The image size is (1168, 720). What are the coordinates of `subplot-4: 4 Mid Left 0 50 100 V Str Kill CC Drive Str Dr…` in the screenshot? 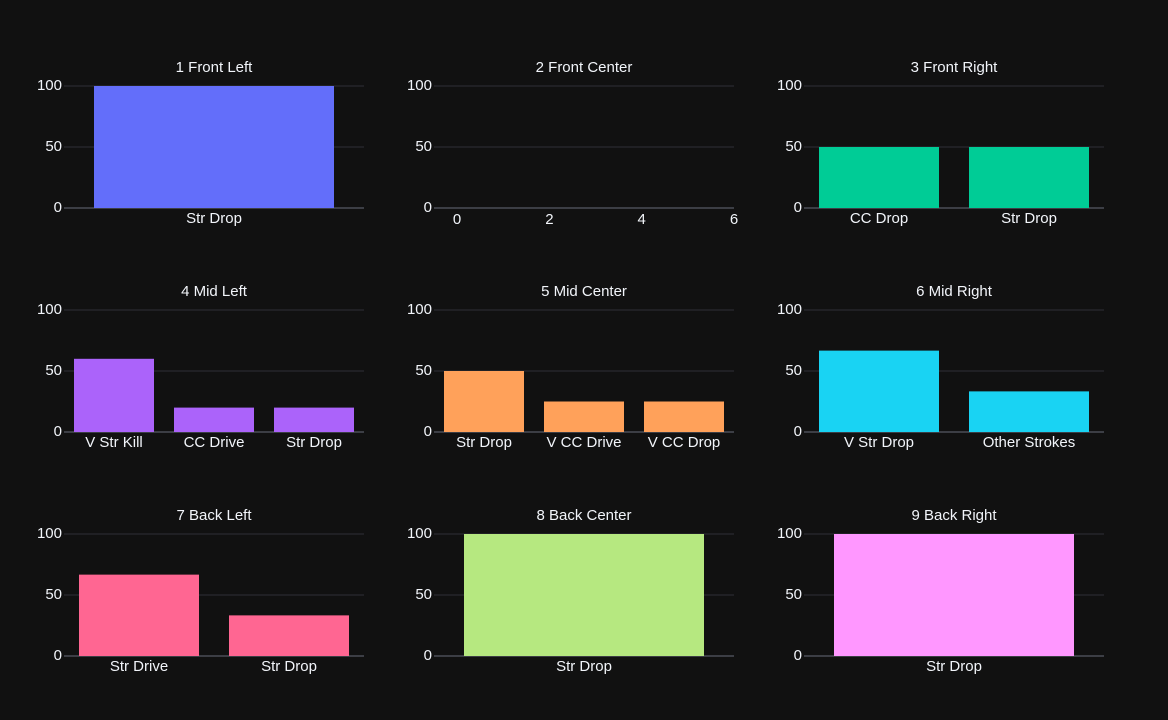 It's located at (200, 367).